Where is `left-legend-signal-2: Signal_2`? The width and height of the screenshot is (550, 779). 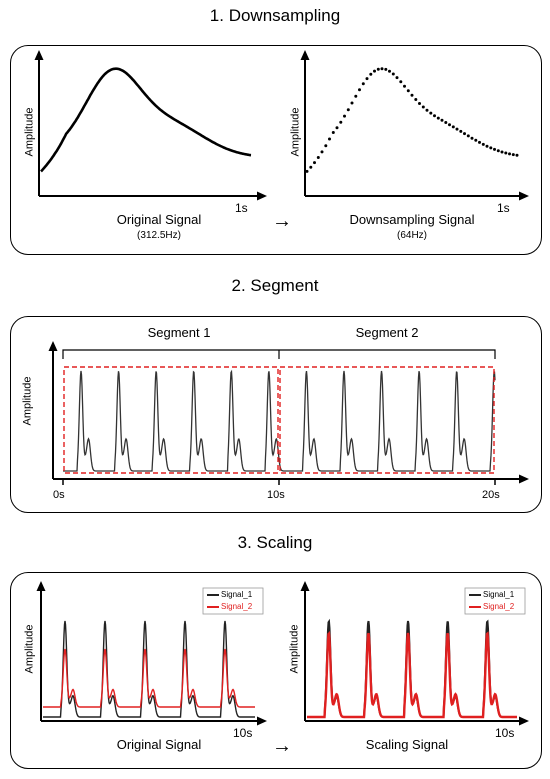 left-legend-signal-2: Signal_2 is located at coordinates (237, 606).